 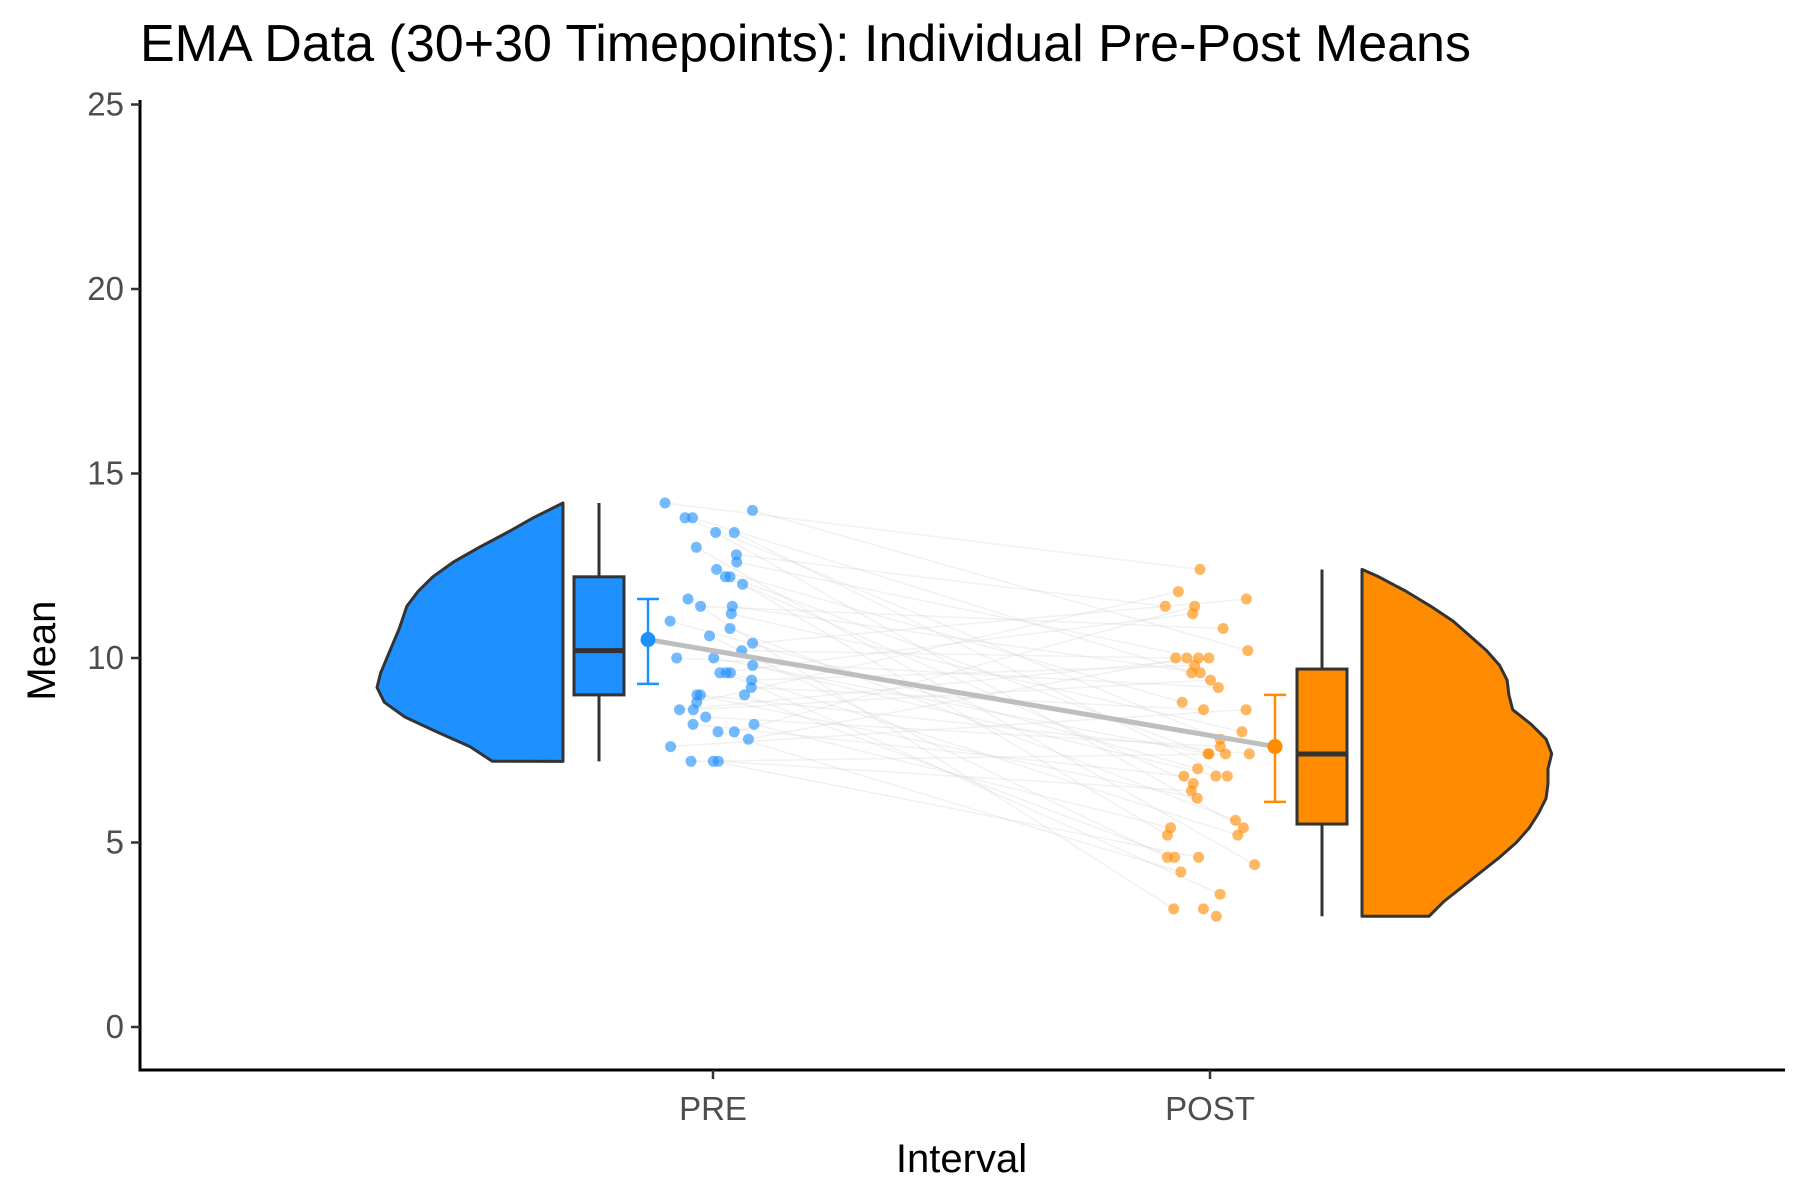 I want to click on mean-connecting-line, so click(x=961, y=693).